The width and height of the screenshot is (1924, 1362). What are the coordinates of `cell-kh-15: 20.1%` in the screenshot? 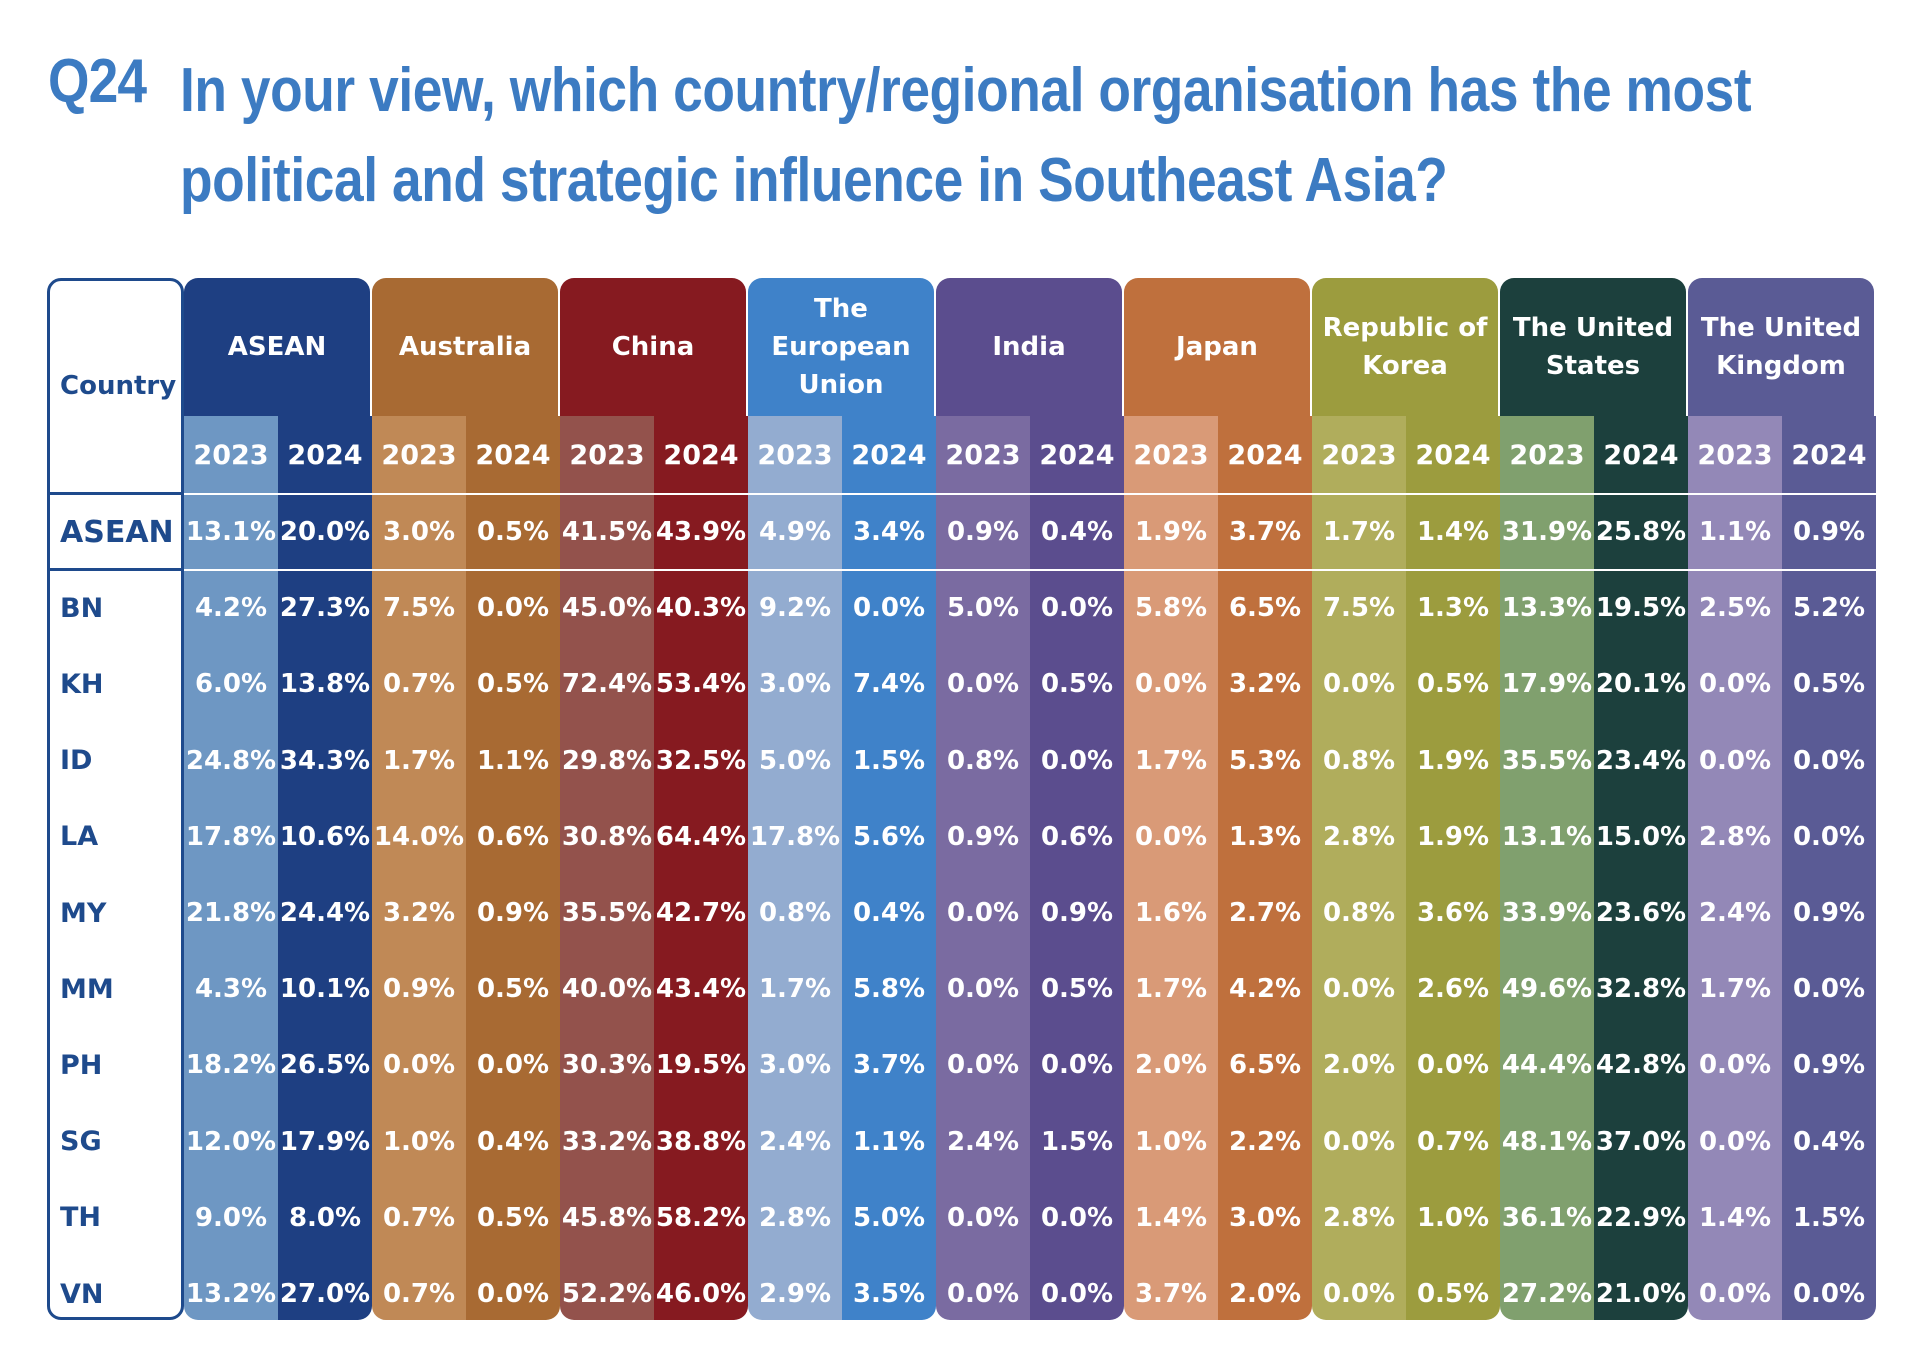 It's located at (1641, 684).